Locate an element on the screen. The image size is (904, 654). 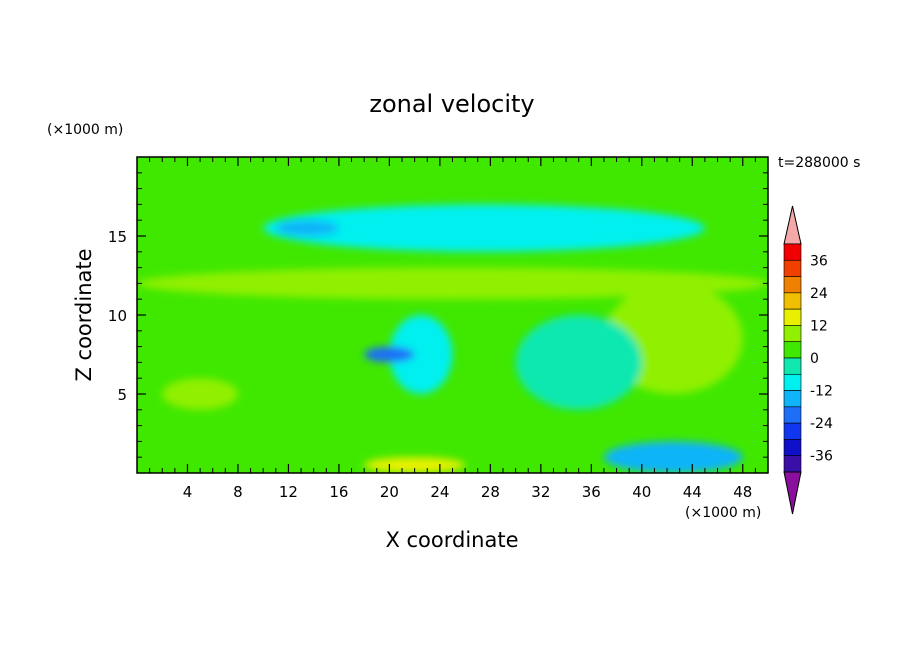
colorbar-tick-label: 24 is located at coordinates (819, 294).